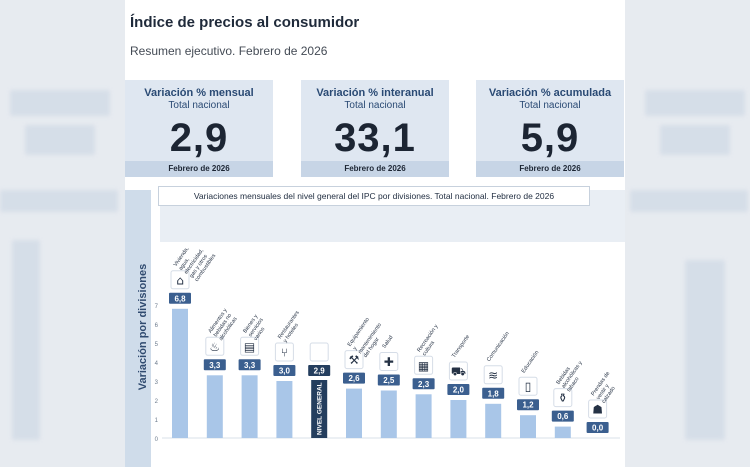 This screenshot has height=467, width=750. I want to click on kpi-value: 5,9, so click(550, 138).